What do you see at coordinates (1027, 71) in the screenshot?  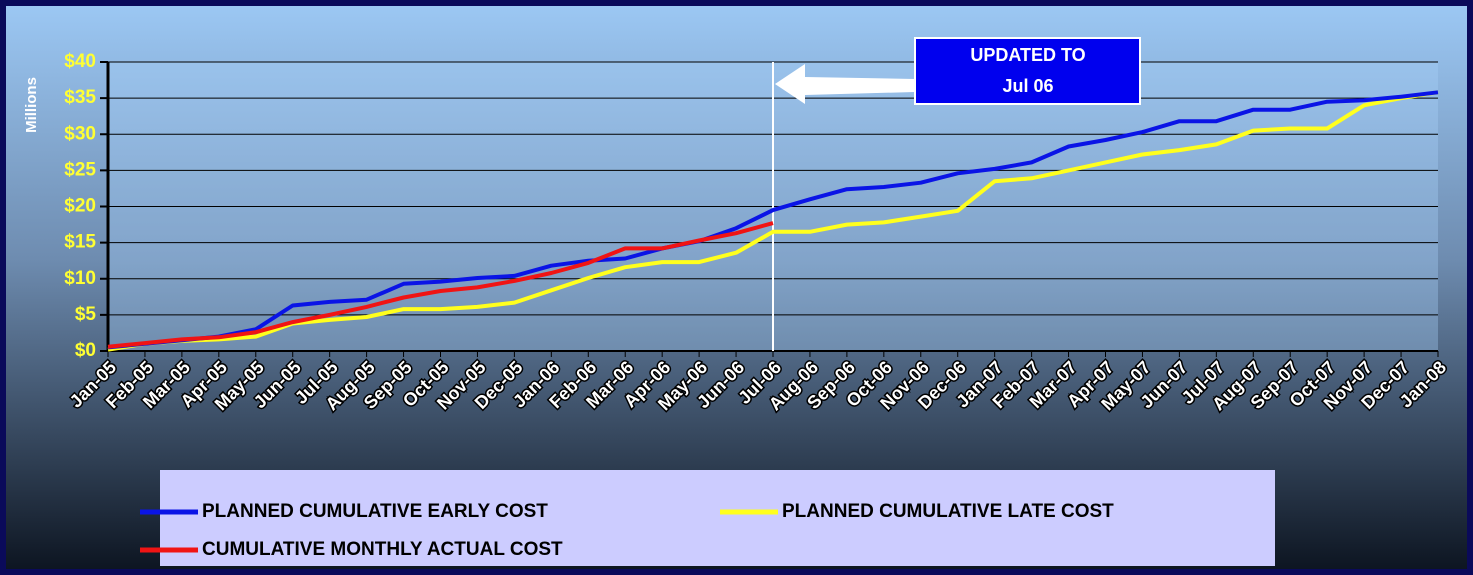 I see `annotation-box` at bounding box center [1027, 71].